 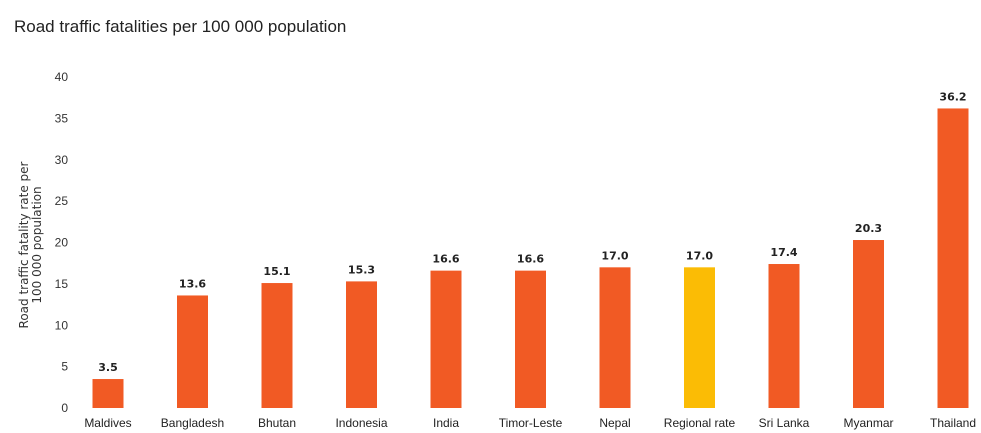 I want to click on y-tick-label: 15, so click(x=62, y=284).